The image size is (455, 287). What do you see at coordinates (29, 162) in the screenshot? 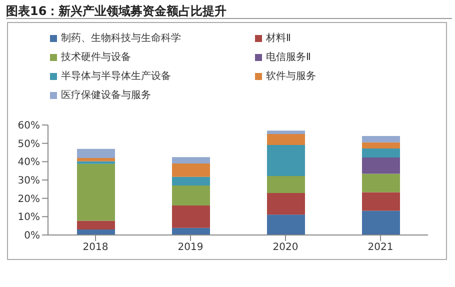
I see `y-tick-label: 40%` at bounding box center [29, 162].